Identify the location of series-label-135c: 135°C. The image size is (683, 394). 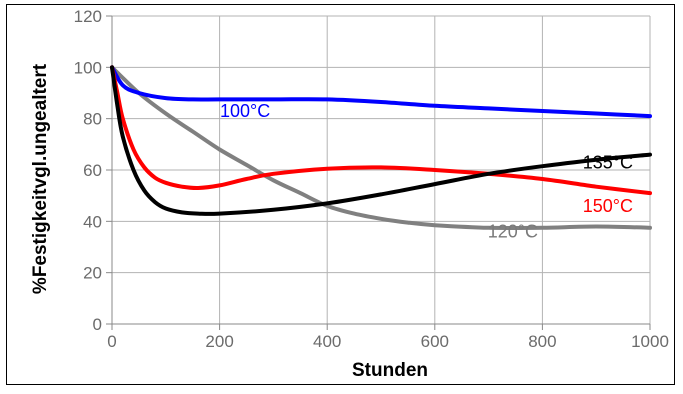
(608, 162).